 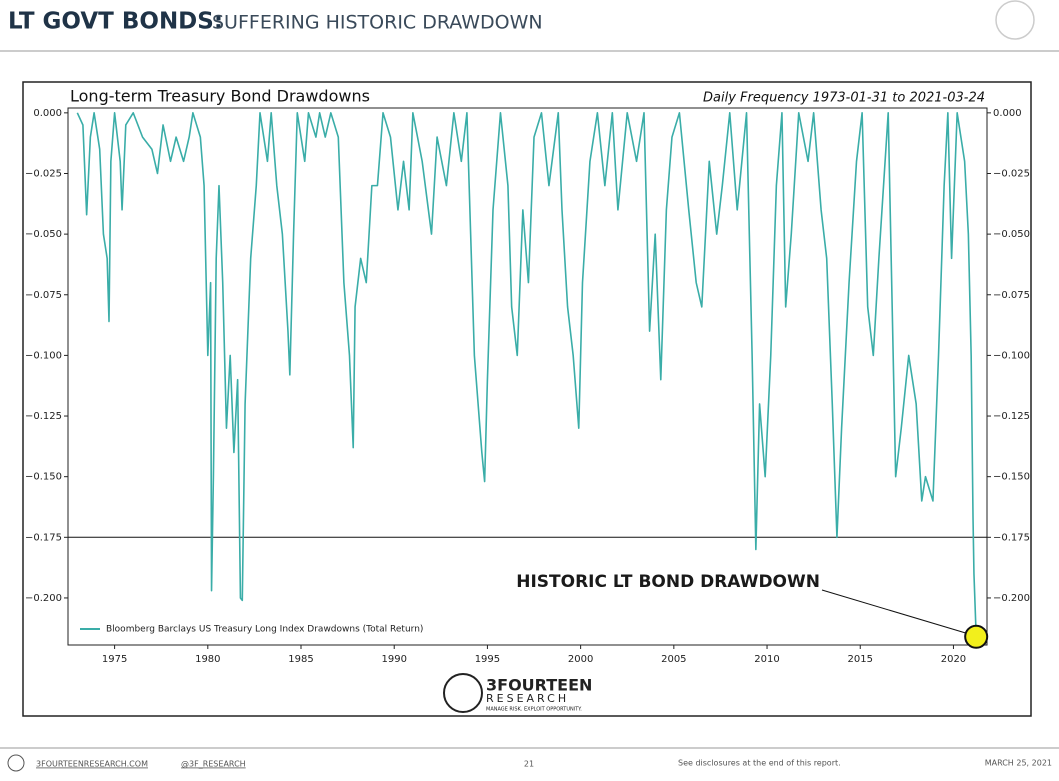 What do you see at coordinates (766, 659) in the screenshot?
I see `x-tick-label: 2010` at bounding box center [766, 659].